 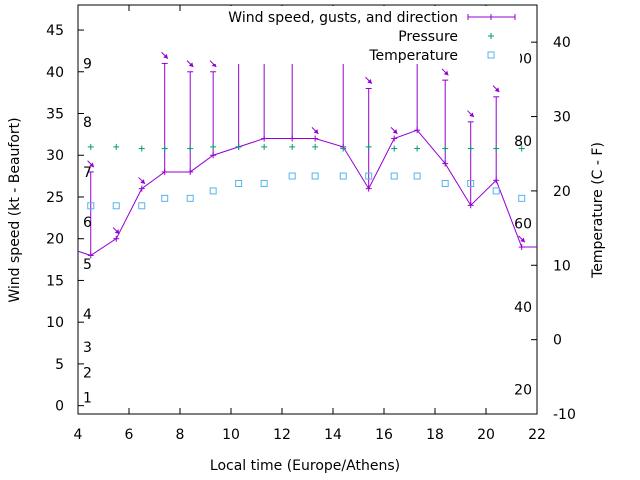 I want to click on x-tick-label: 18, so click(x=435, y=435).